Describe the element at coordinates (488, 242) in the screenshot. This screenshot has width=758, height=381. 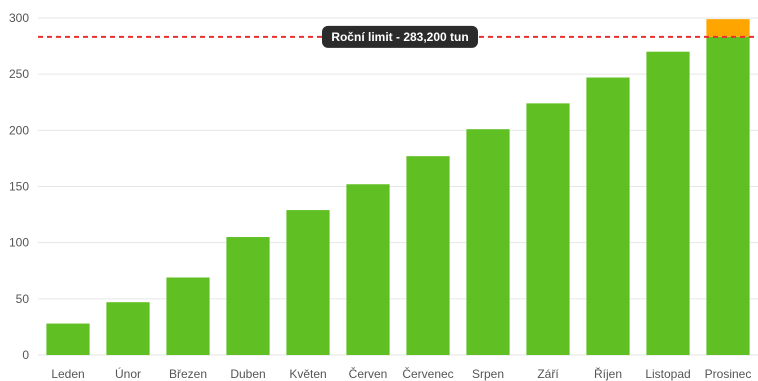
I see `bar-Srpen` at that location.